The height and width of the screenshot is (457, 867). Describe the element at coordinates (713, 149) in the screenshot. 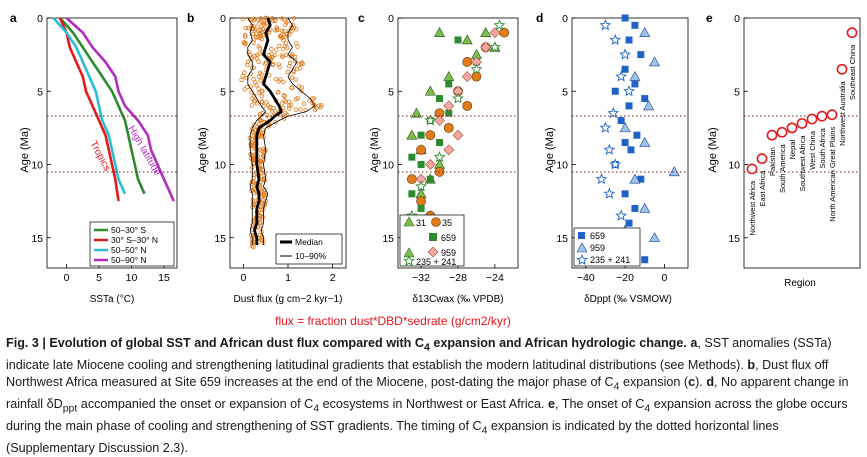

I see `panel-e-ylabel: Age (Ma)` at that location.